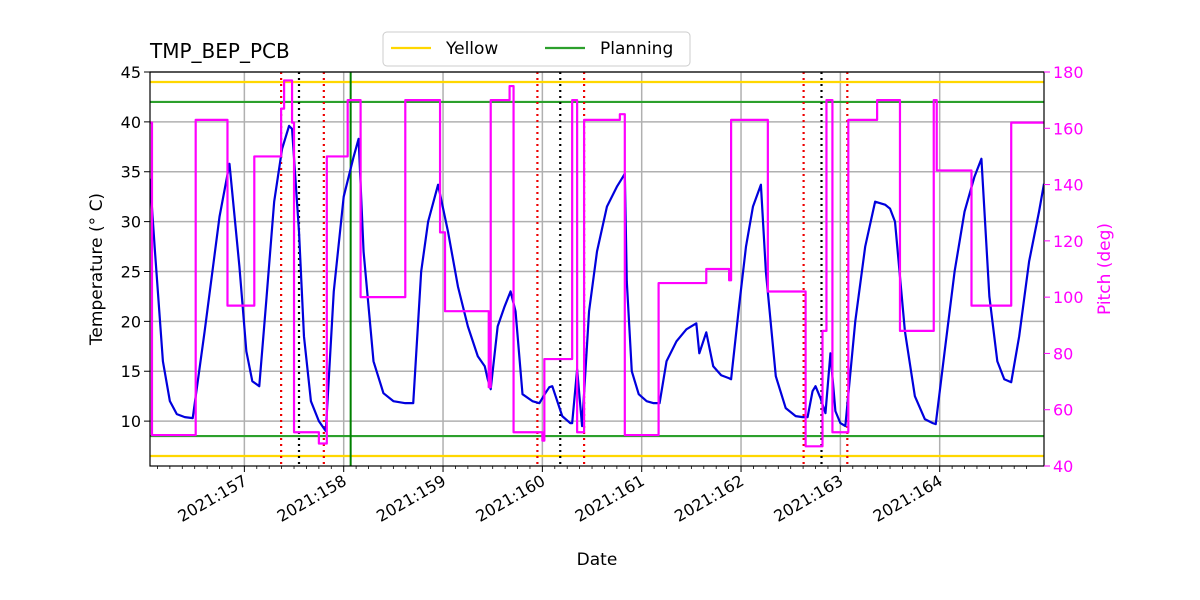 This screenshot has height=600, width=1200. Describe the element at coordinates (1063, 410) in the screenshot. I see `y2-tick-label: 60` at that location.